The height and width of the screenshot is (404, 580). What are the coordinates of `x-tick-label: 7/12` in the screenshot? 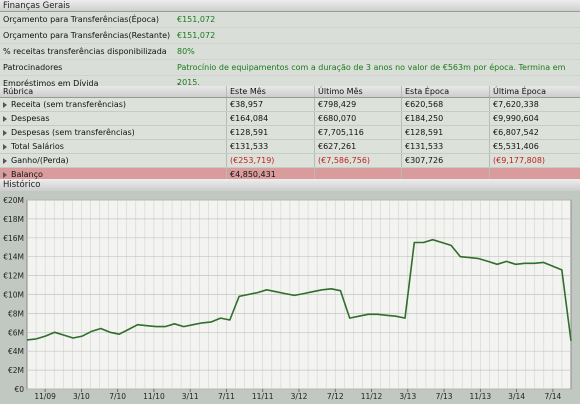 It's located at (335, 396).